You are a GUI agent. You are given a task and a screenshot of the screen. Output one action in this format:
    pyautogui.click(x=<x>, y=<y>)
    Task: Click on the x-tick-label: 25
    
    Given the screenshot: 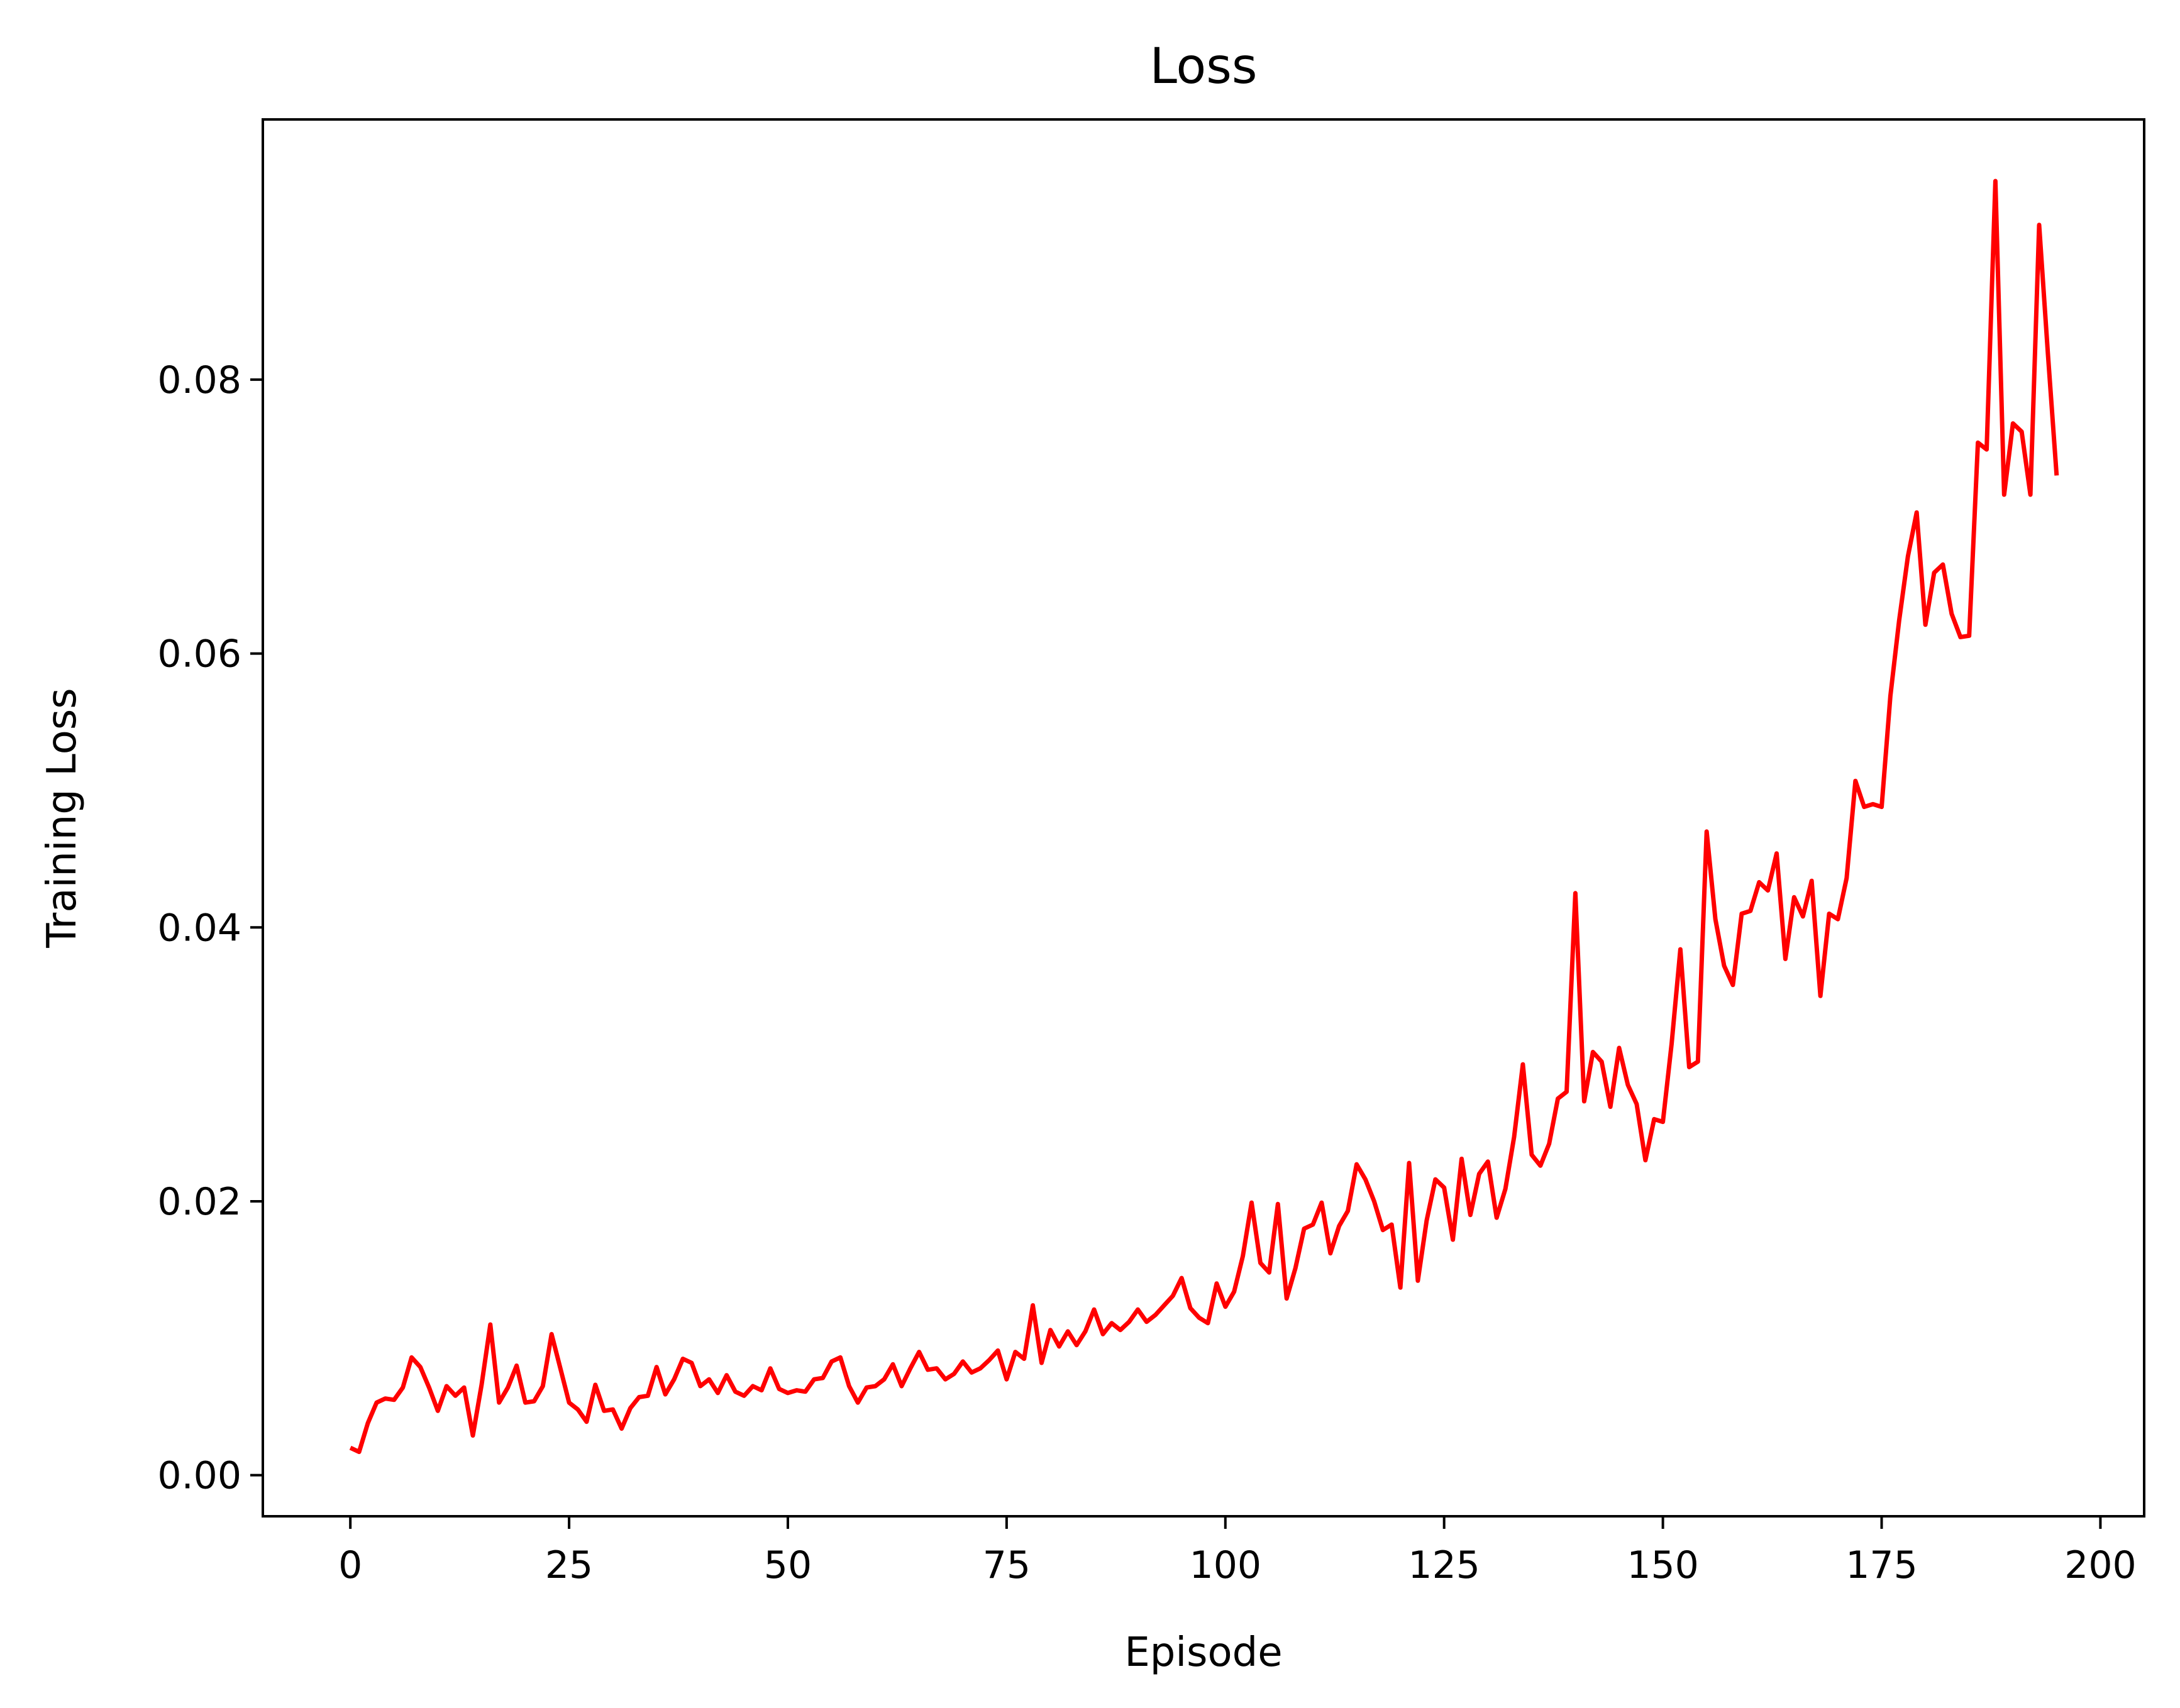 What is the action you would take?
    pyautogui.click(x=569, y=1565)
    